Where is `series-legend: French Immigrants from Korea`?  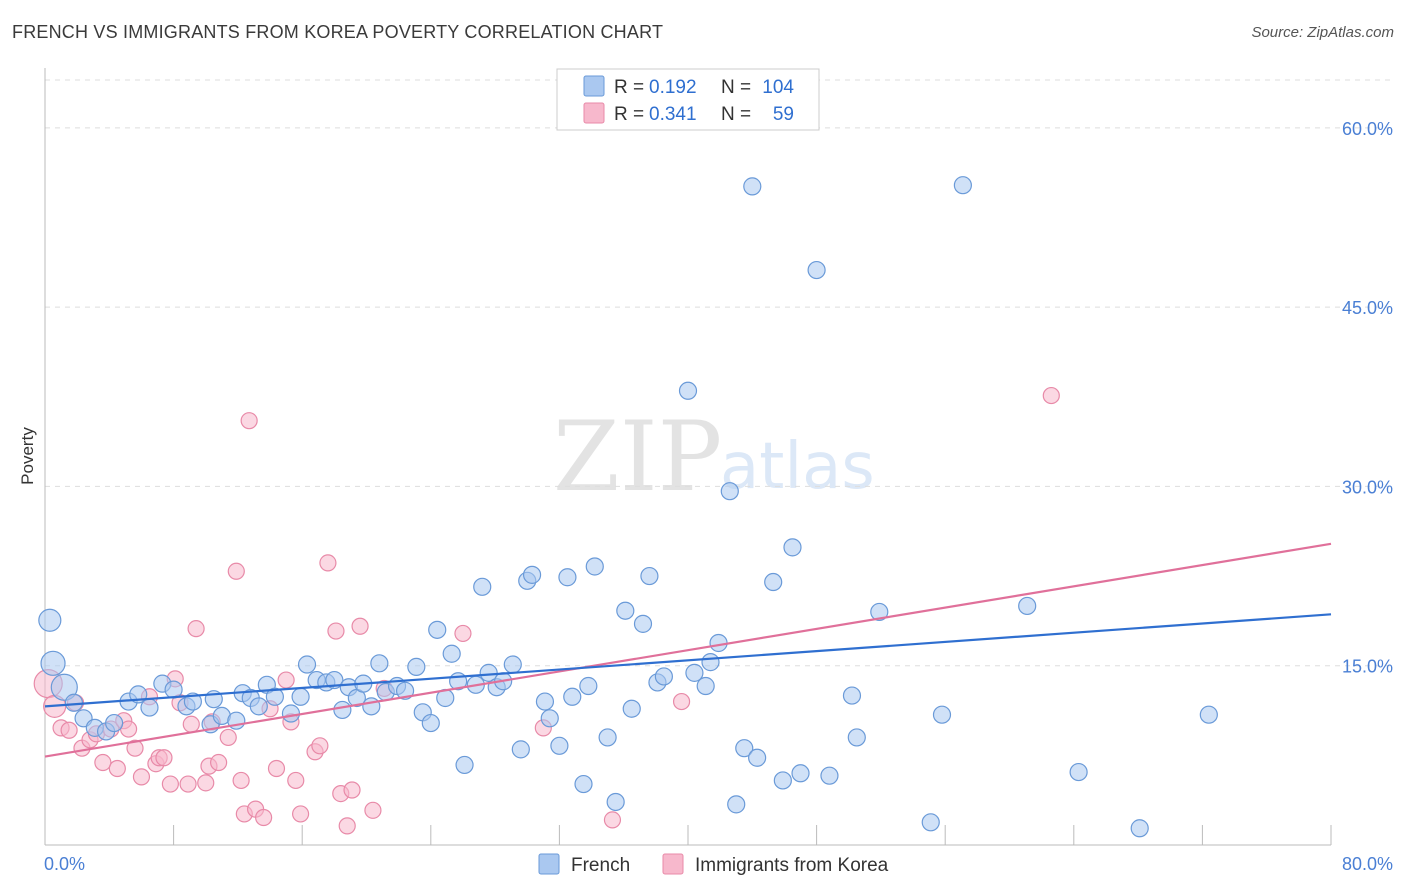
series-legend: French Immigrants from Korea is located at coordinates (713, 864).